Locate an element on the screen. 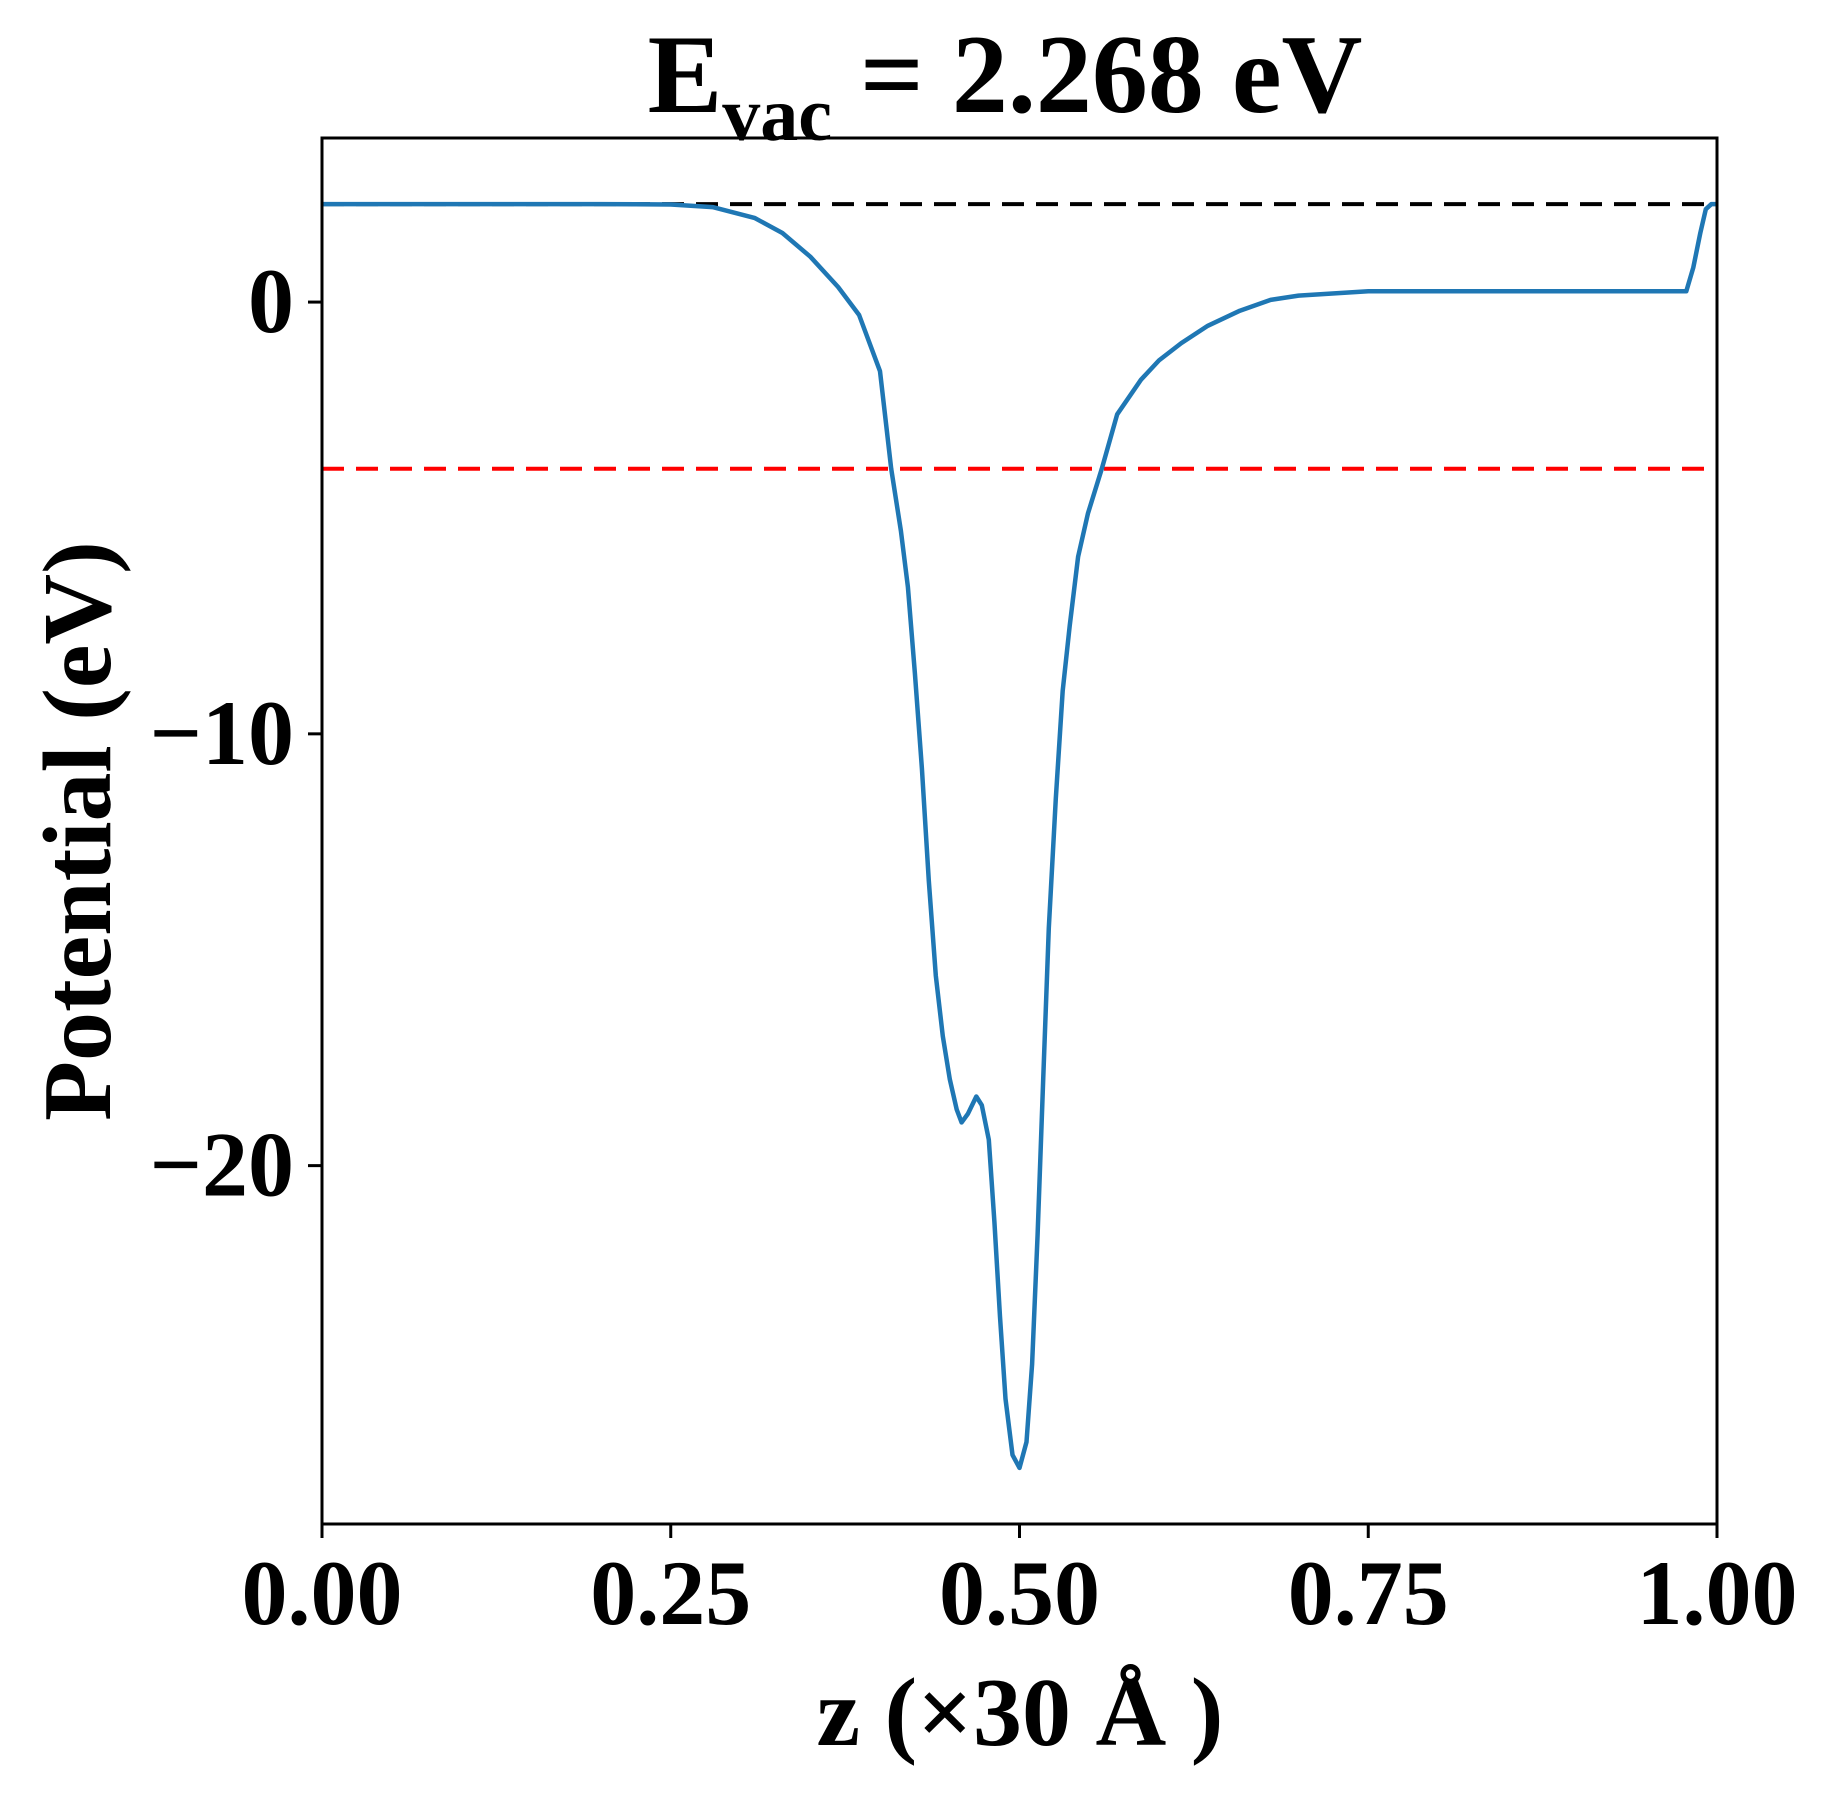 The width and height of the screenshot is (1833, 1794). title-main: E is located at coordinates (685, 75).